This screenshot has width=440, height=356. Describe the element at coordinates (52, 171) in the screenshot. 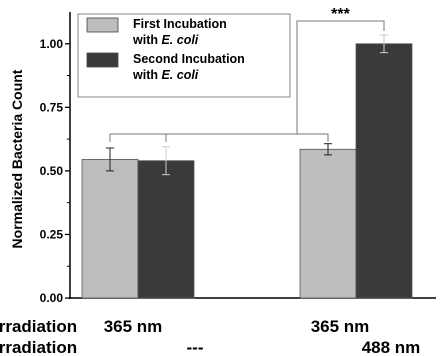

I see `y-tick-label: 0.50` at that location.